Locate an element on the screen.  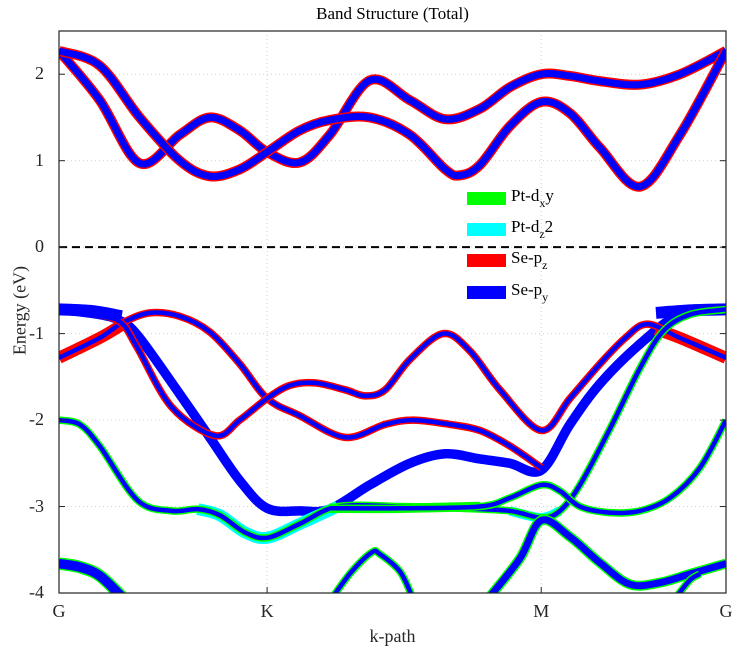
y-tick-label: 1 is located at coordinates (39, 159).